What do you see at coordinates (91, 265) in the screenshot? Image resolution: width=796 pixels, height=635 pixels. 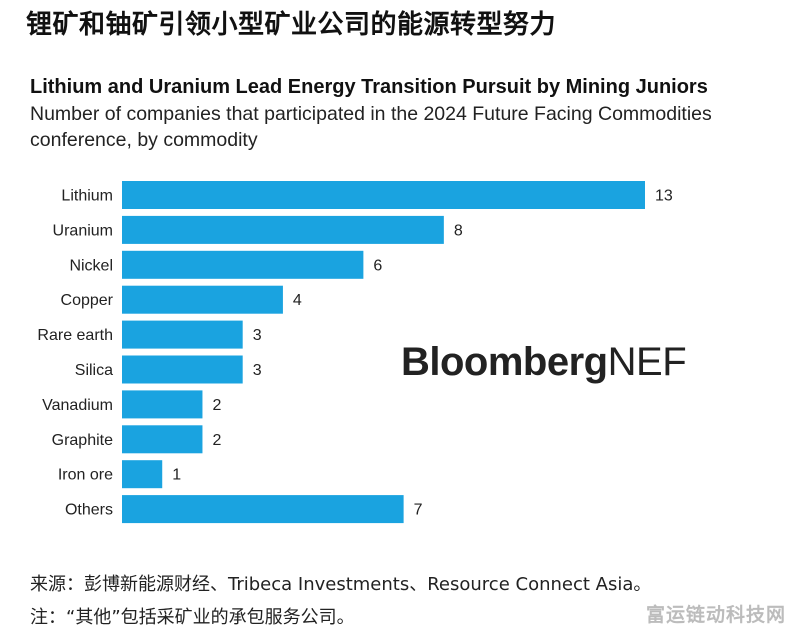 I see `category-label: Nickel` at bounding box center [91, 265].